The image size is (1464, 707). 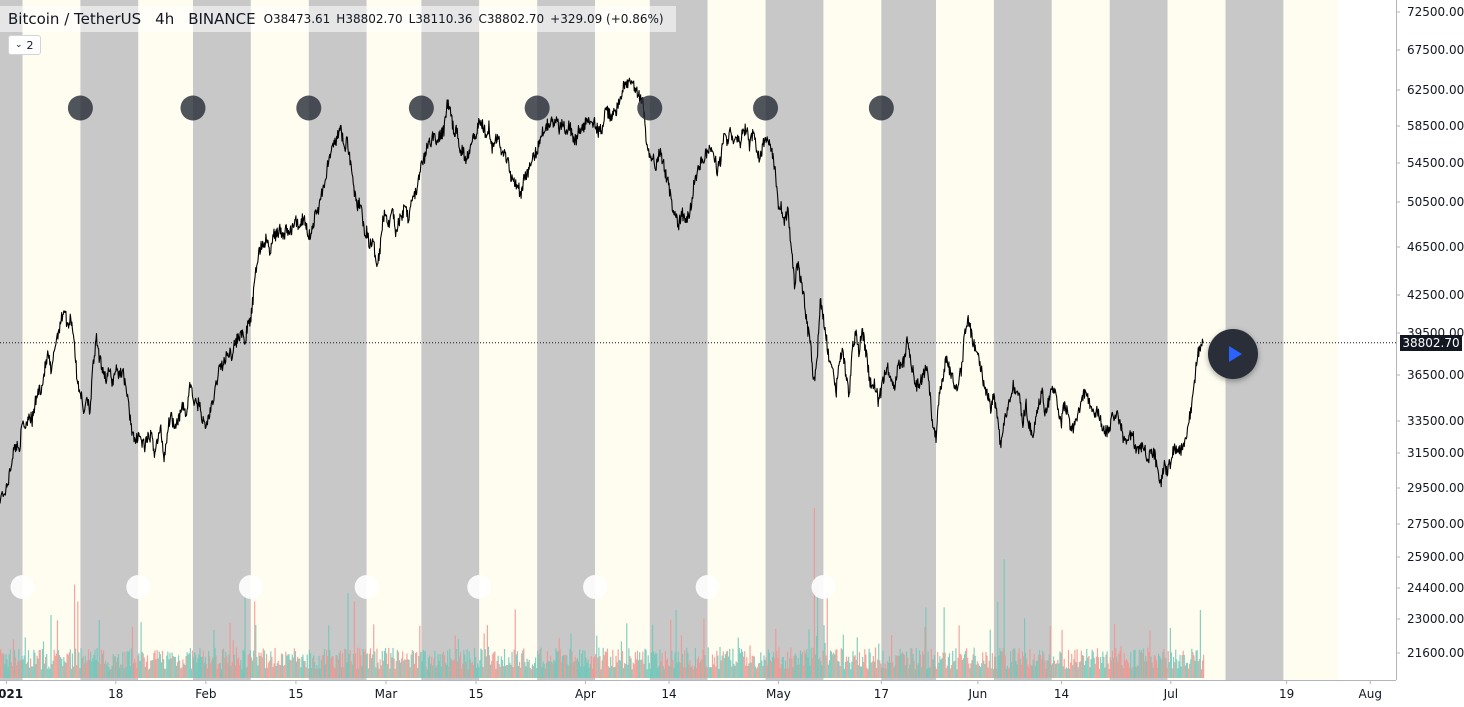 What do you see at coordinates (19, 45) in the screenshot?
I see `chevron-down-icon: ⌄` at bounding box center [19, 45].